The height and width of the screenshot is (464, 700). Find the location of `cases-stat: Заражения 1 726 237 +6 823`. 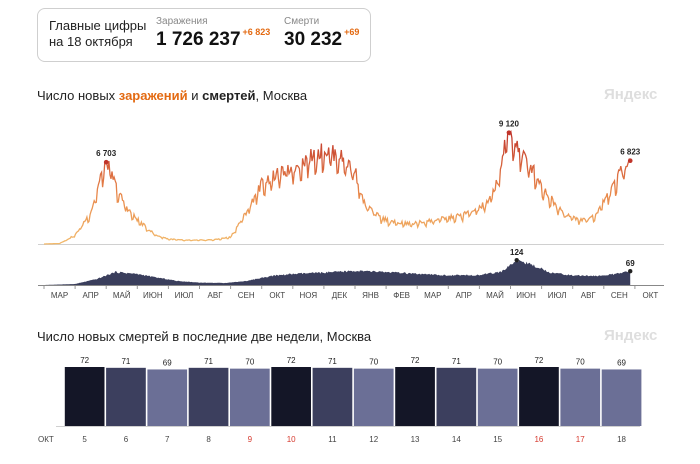

cases-stat: Заражения 1 726 237 +6 823 is located at coordinates (213, 33).